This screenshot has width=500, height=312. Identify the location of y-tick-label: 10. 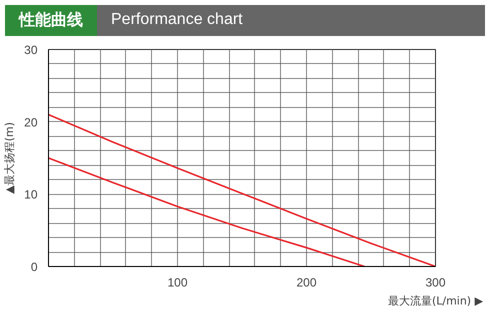
(31, 195).